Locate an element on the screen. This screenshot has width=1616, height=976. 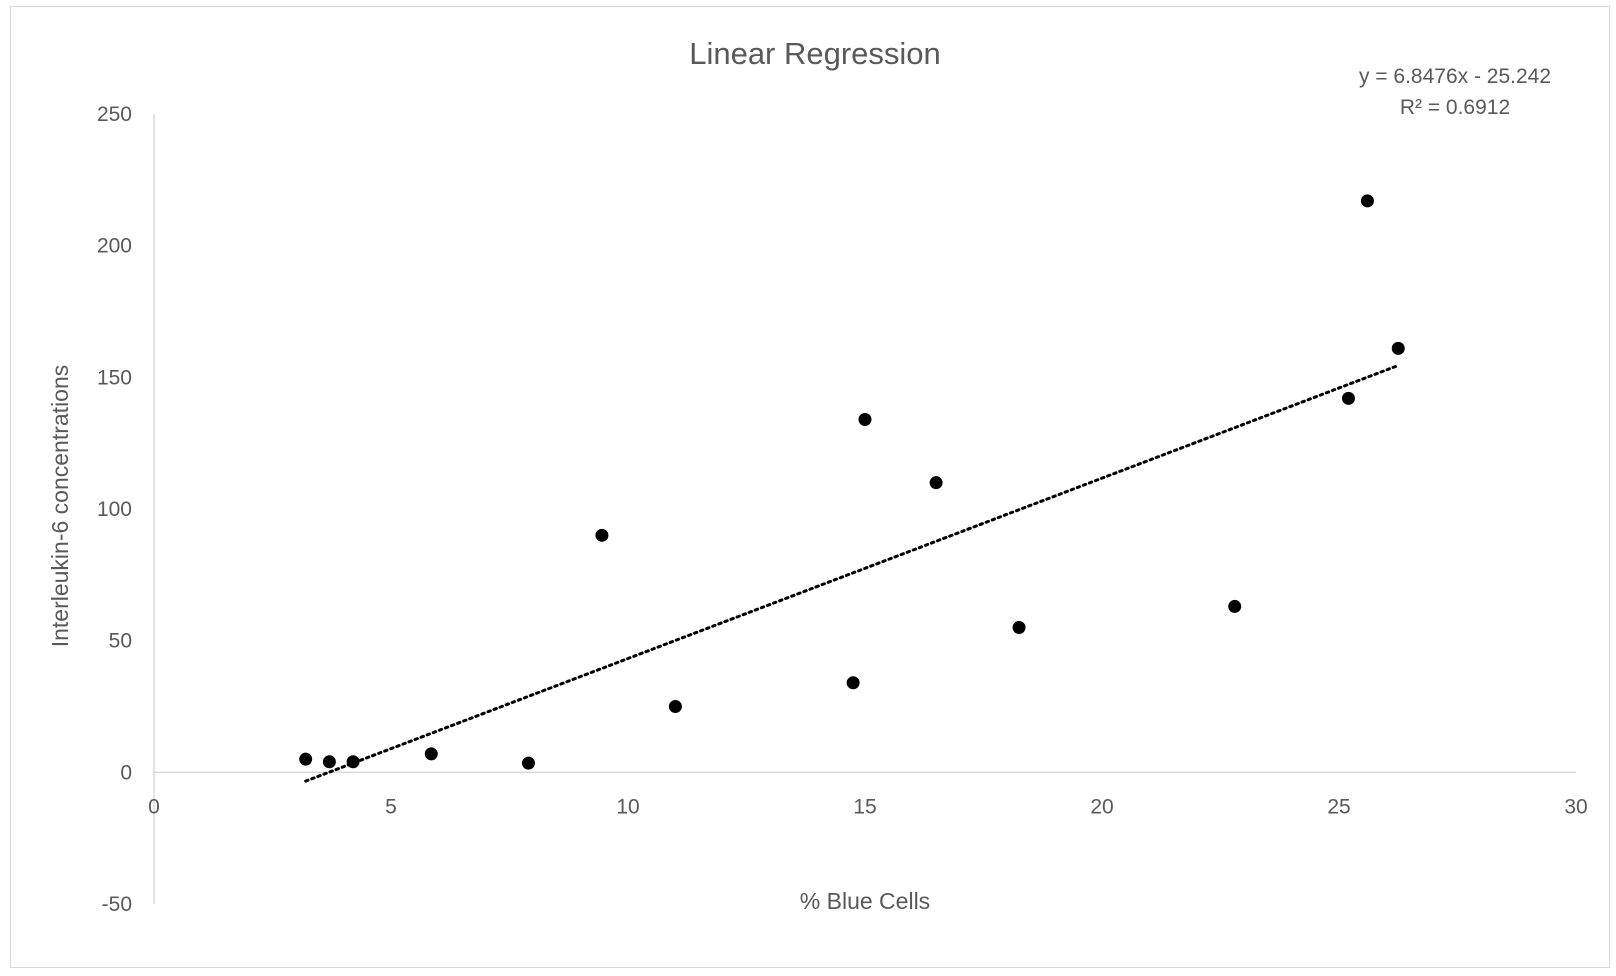
y-tick-label: 100 is located at coordinates (114, 509).